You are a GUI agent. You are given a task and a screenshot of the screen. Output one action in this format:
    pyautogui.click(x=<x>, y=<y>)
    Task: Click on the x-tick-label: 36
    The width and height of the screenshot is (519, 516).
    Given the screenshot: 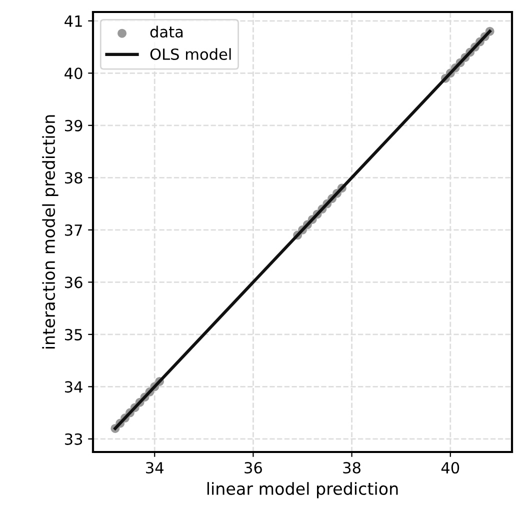 What is the action you would take?
    pyautogui.click(x=253, y=468)
    